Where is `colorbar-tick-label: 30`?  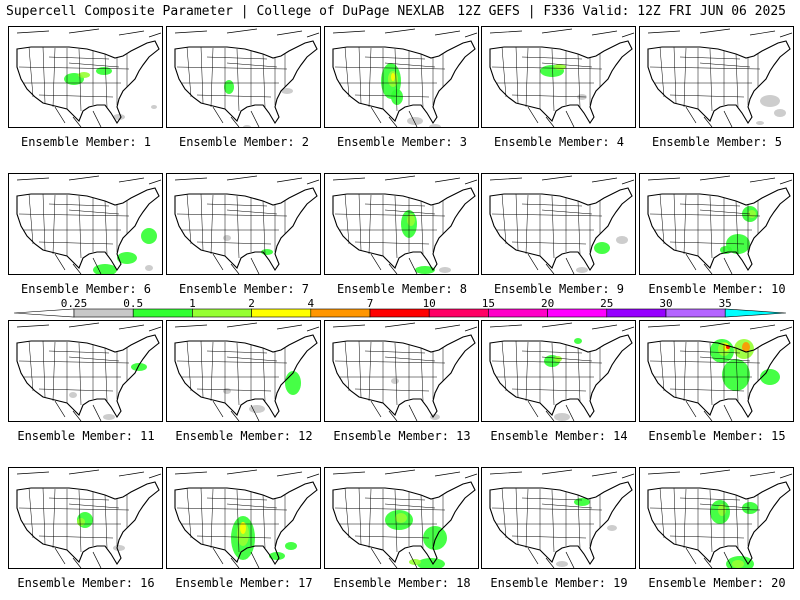
colorbar-tick-label: 30 is located at coordinates (666, 303).